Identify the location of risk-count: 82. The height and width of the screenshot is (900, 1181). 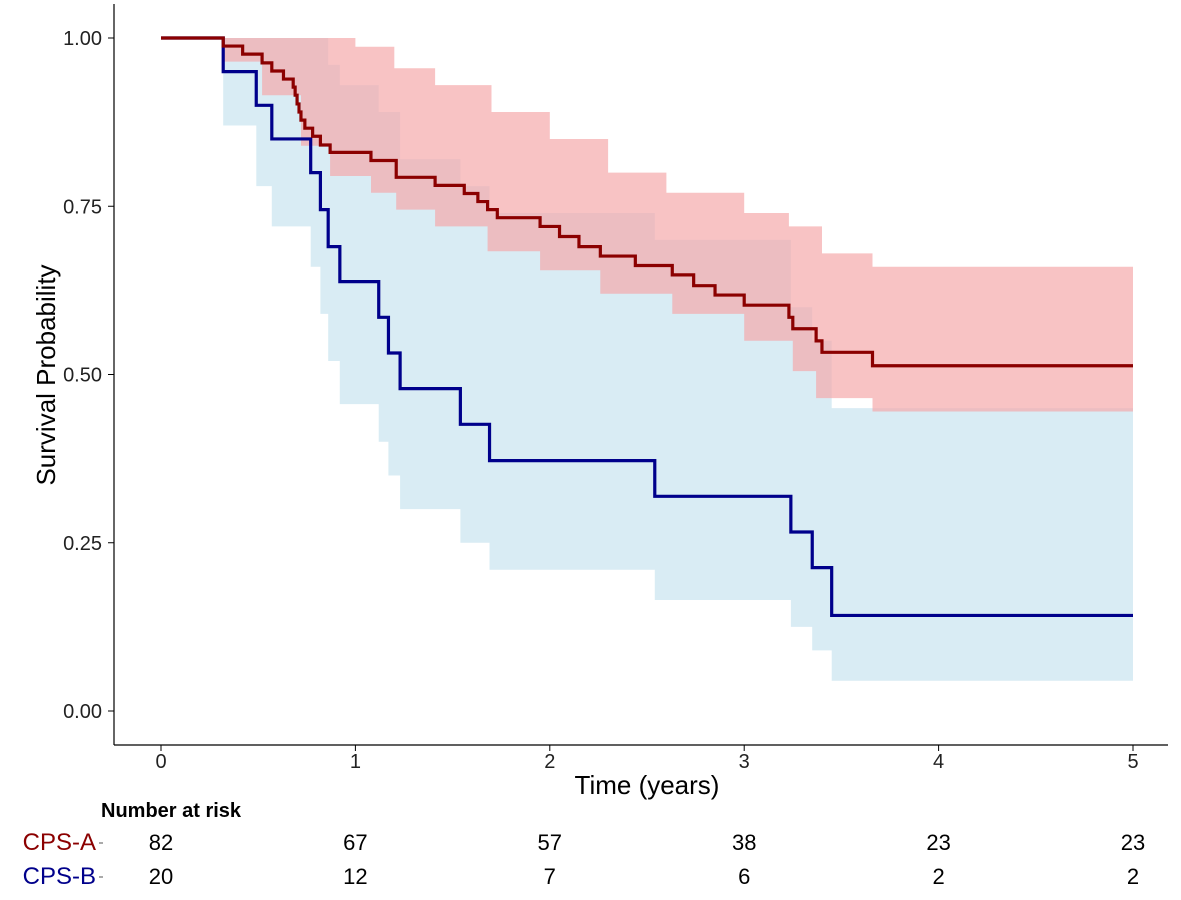
(161, 842).